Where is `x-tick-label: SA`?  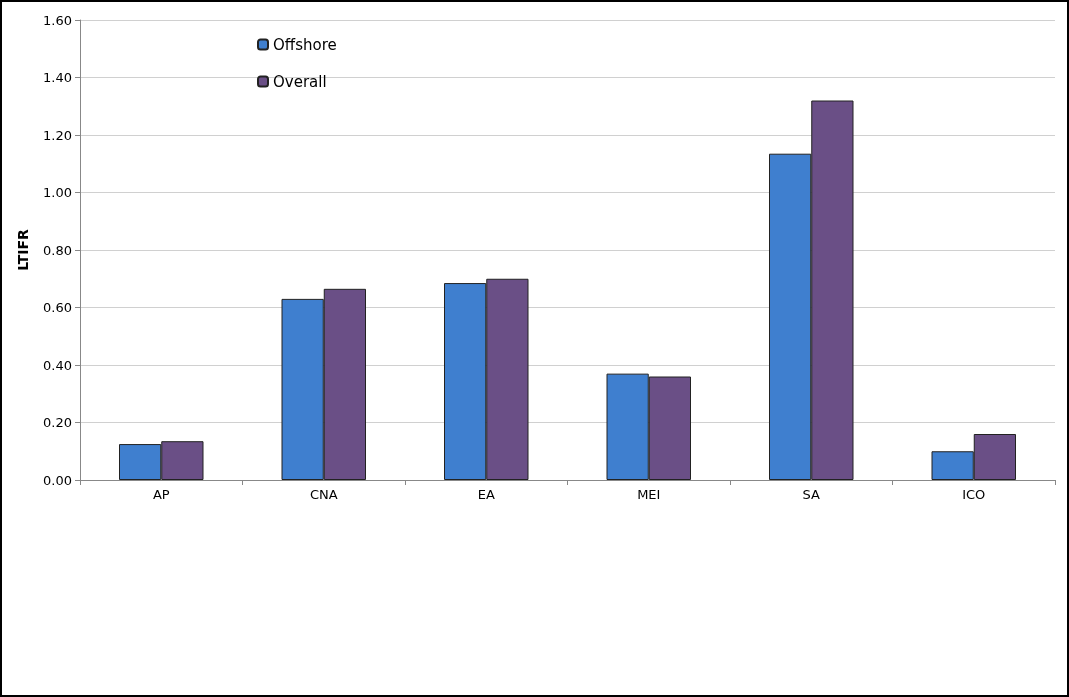
x-tick-label: SA is located at coordinates (811, 494).